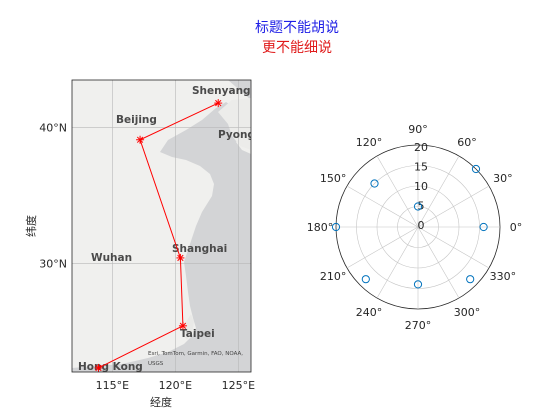 The image size is (560, 420). Describe the element at coordinates (418, 129) in the screenshot. I see `polar-theta-tick-label: 90°` at that location.